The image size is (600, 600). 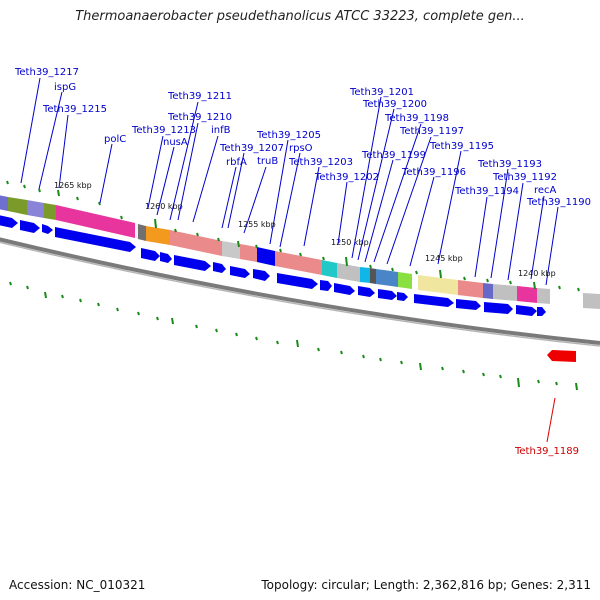 I want to click on gene-label-teth39-1197: Teth39_1197, so click(x=431, y=131).